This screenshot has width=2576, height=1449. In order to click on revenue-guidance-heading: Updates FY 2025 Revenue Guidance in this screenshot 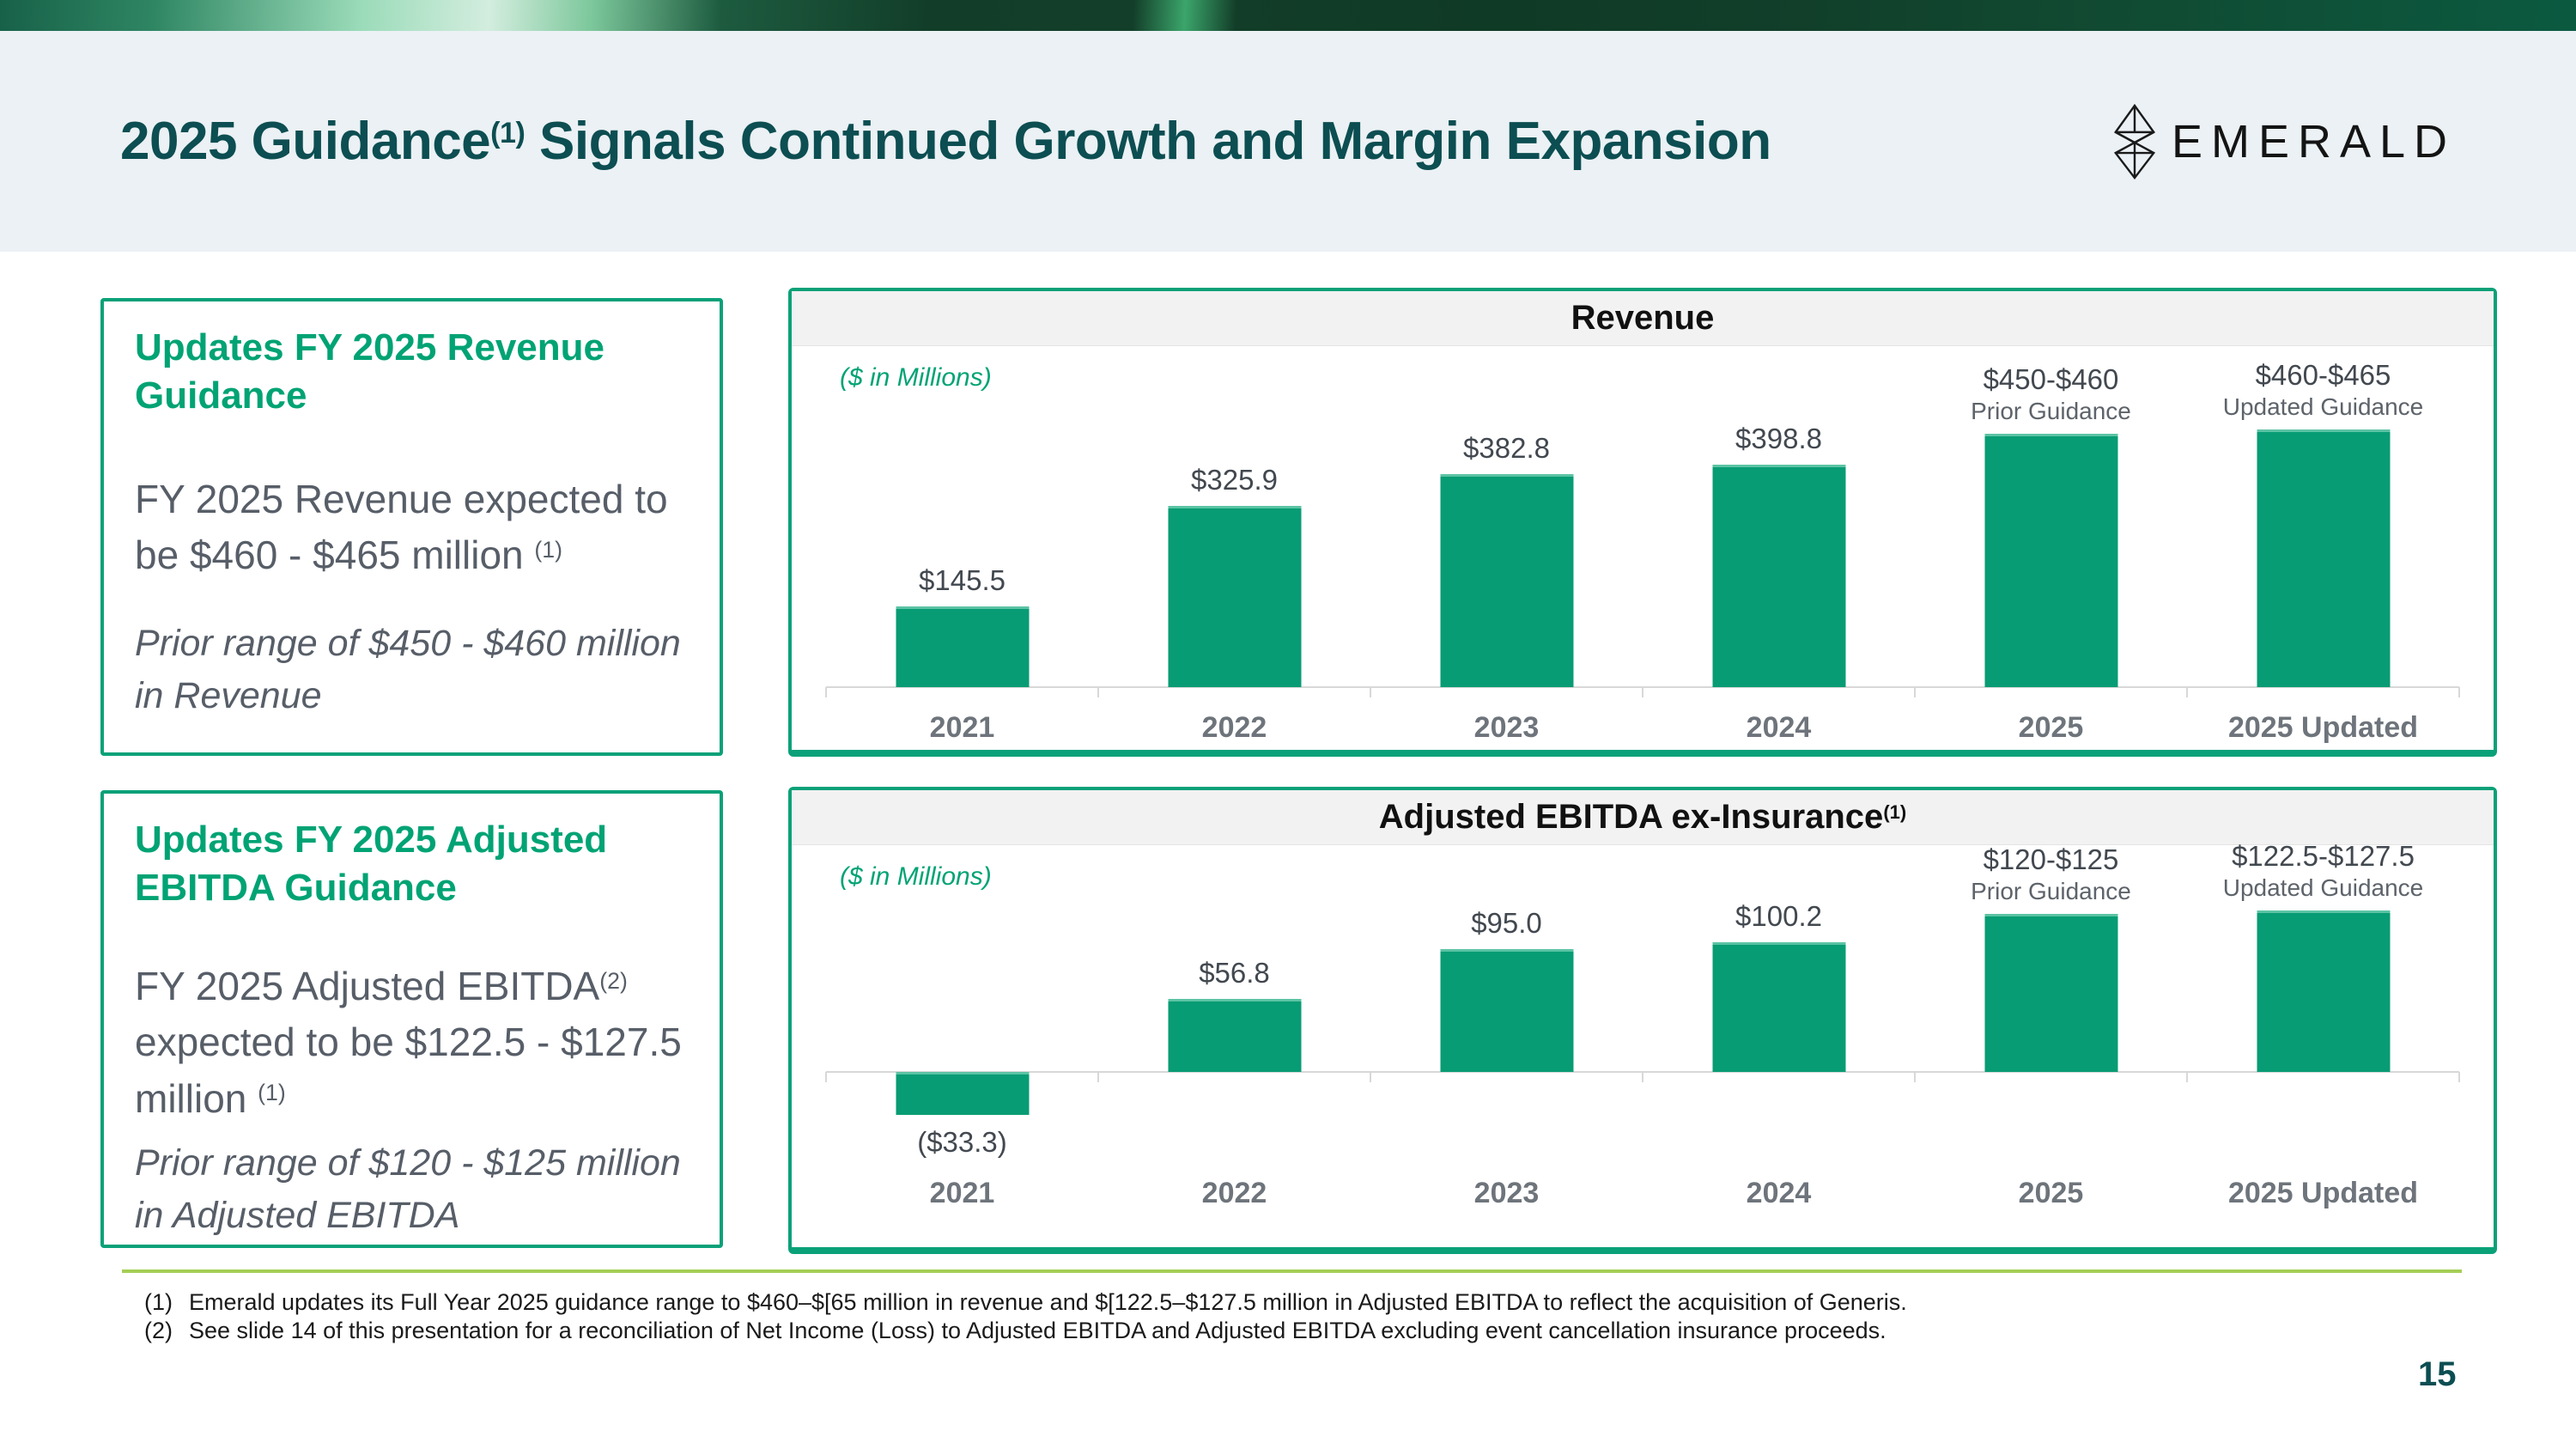, I will do `click(370, 371)`.